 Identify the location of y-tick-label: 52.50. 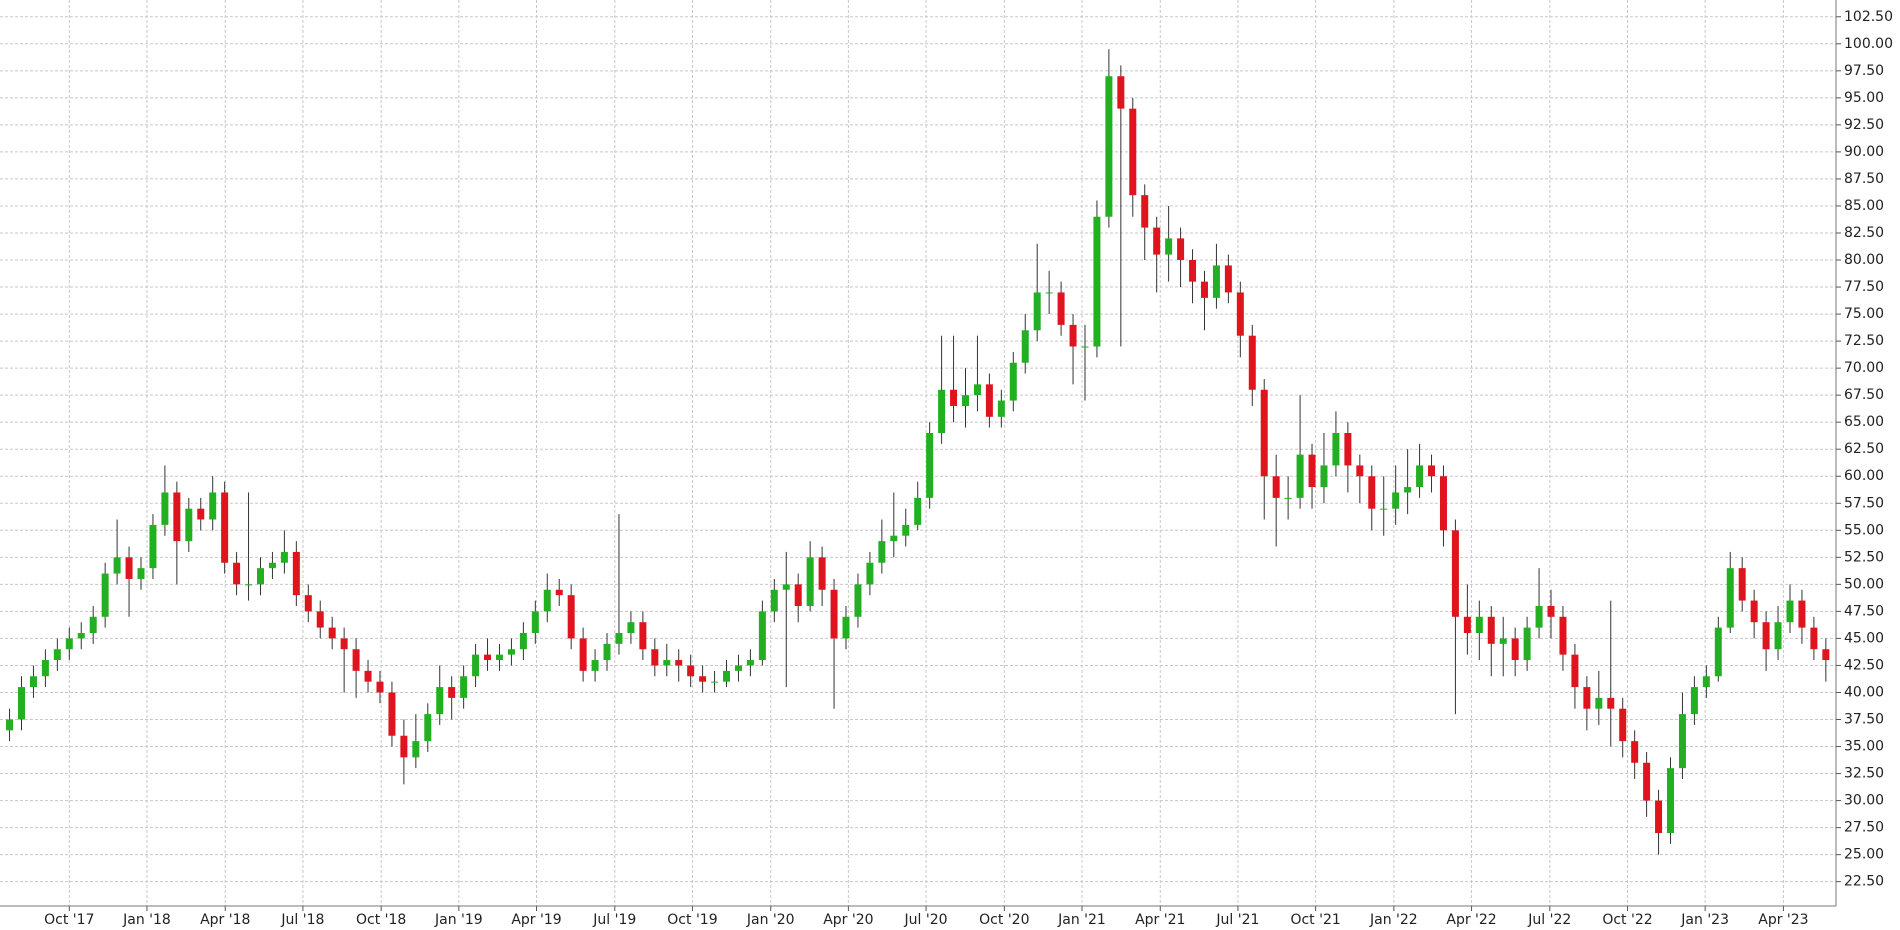
(1864, 557).